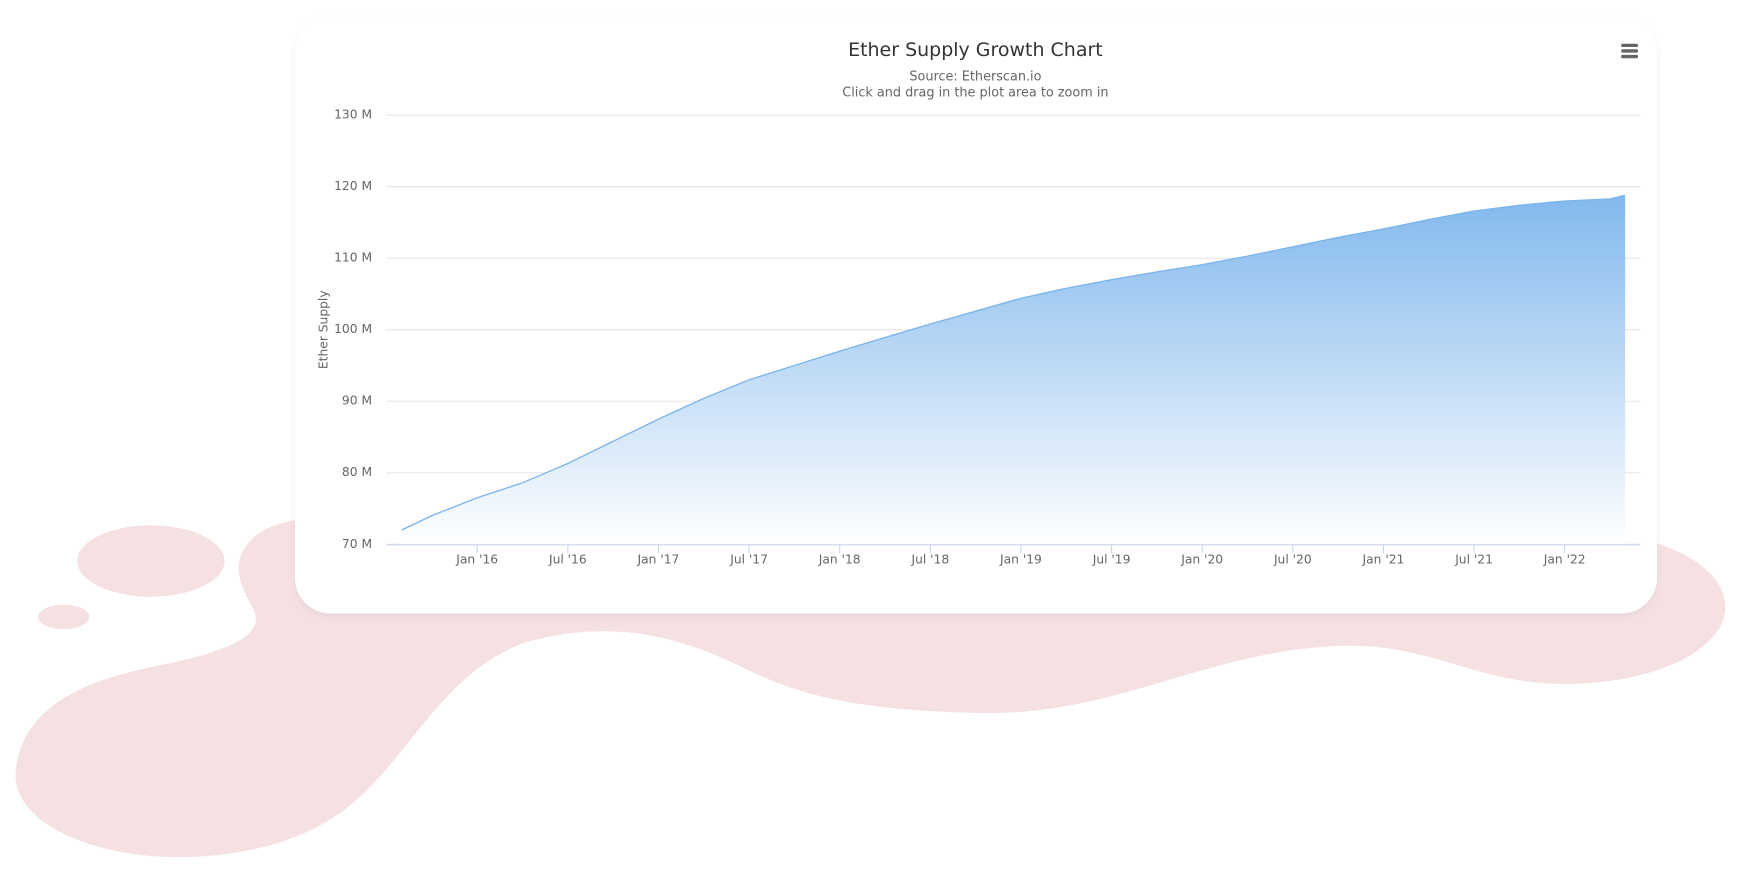 This screenshot has width=1743, height=874. What do you see at coordinates (353, 329) in the screenshot?
I see `y-tick-label: 100 M` at bounding box center [353, 329].